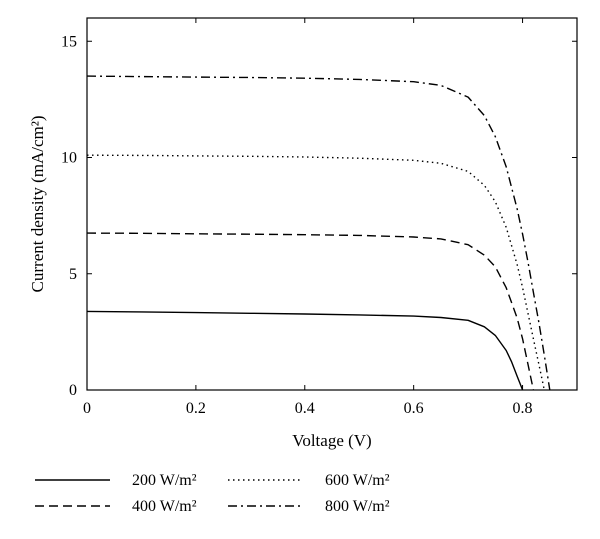 The width and height of the screenshot is (600, 539). Describe the element at coordinates (331, 440) in the screenshot. I see `x-axis-title: Voltage (V)` at that location.